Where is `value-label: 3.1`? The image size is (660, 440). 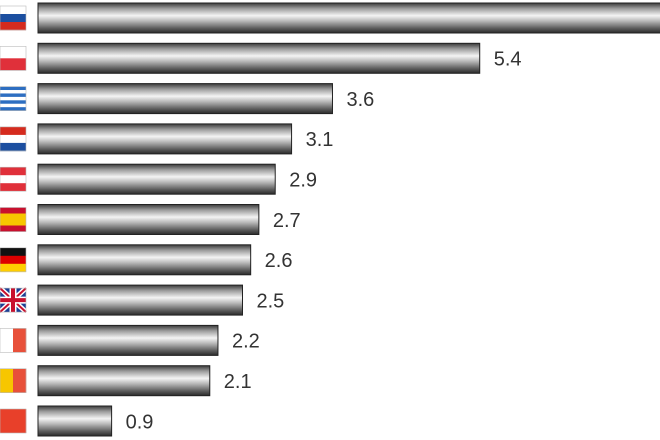 value-label: 3.1 is located at coordinates (320, 140).